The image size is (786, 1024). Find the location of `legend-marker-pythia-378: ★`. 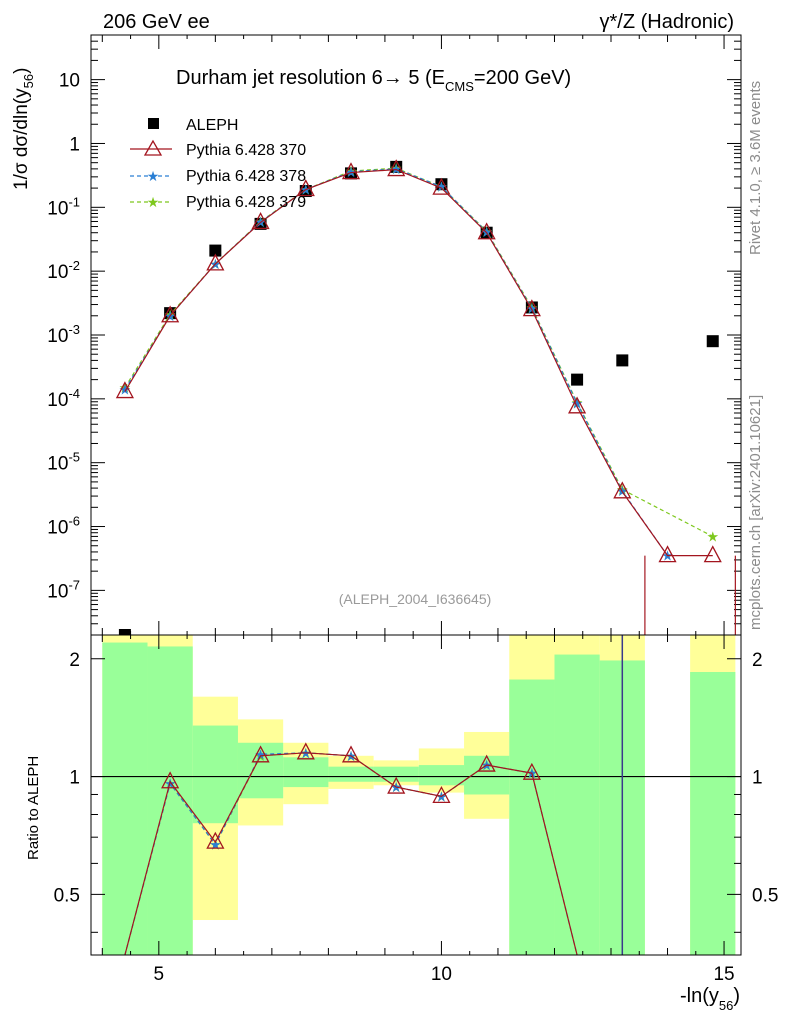

legend-marker-pythia-378: ★ is located at coordinates (153, 176).